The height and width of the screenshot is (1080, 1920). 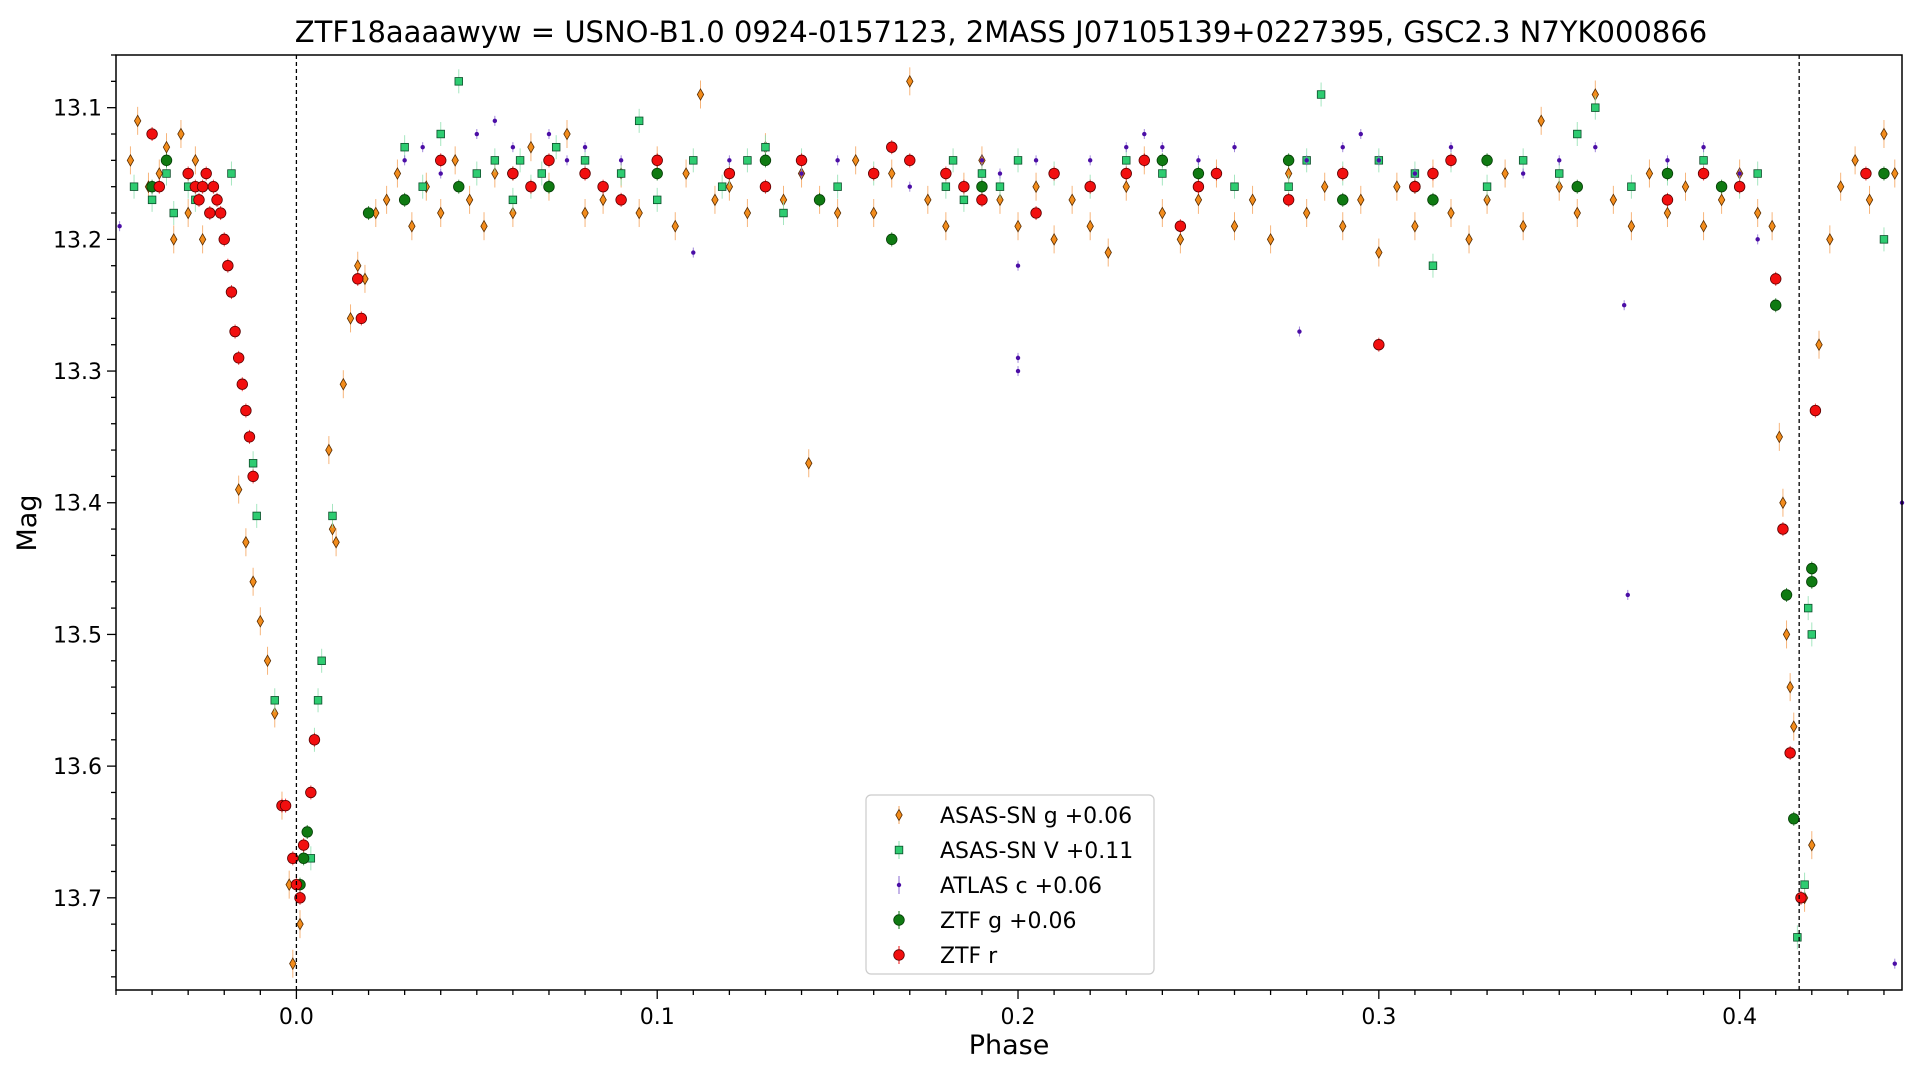 I want to click on x-axis-label: Phase, so click(x=1009, y=1045).